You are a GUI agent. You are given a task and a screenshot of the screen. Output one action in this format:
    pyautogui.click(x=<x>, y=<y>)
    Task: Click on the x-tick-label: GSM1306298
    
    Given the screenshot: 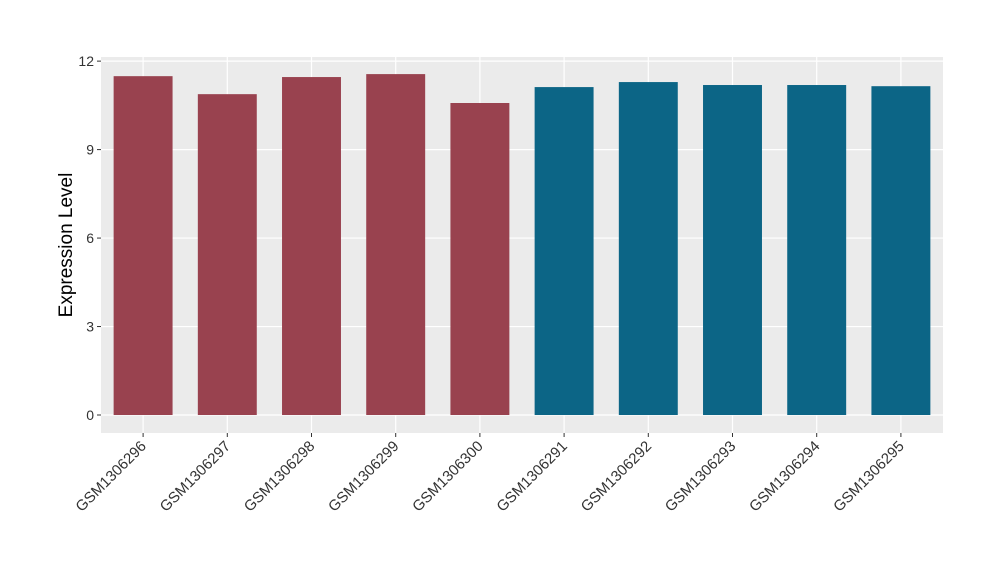 What is the action you would take?
    pyautogui.click(x=279, y=476)
    